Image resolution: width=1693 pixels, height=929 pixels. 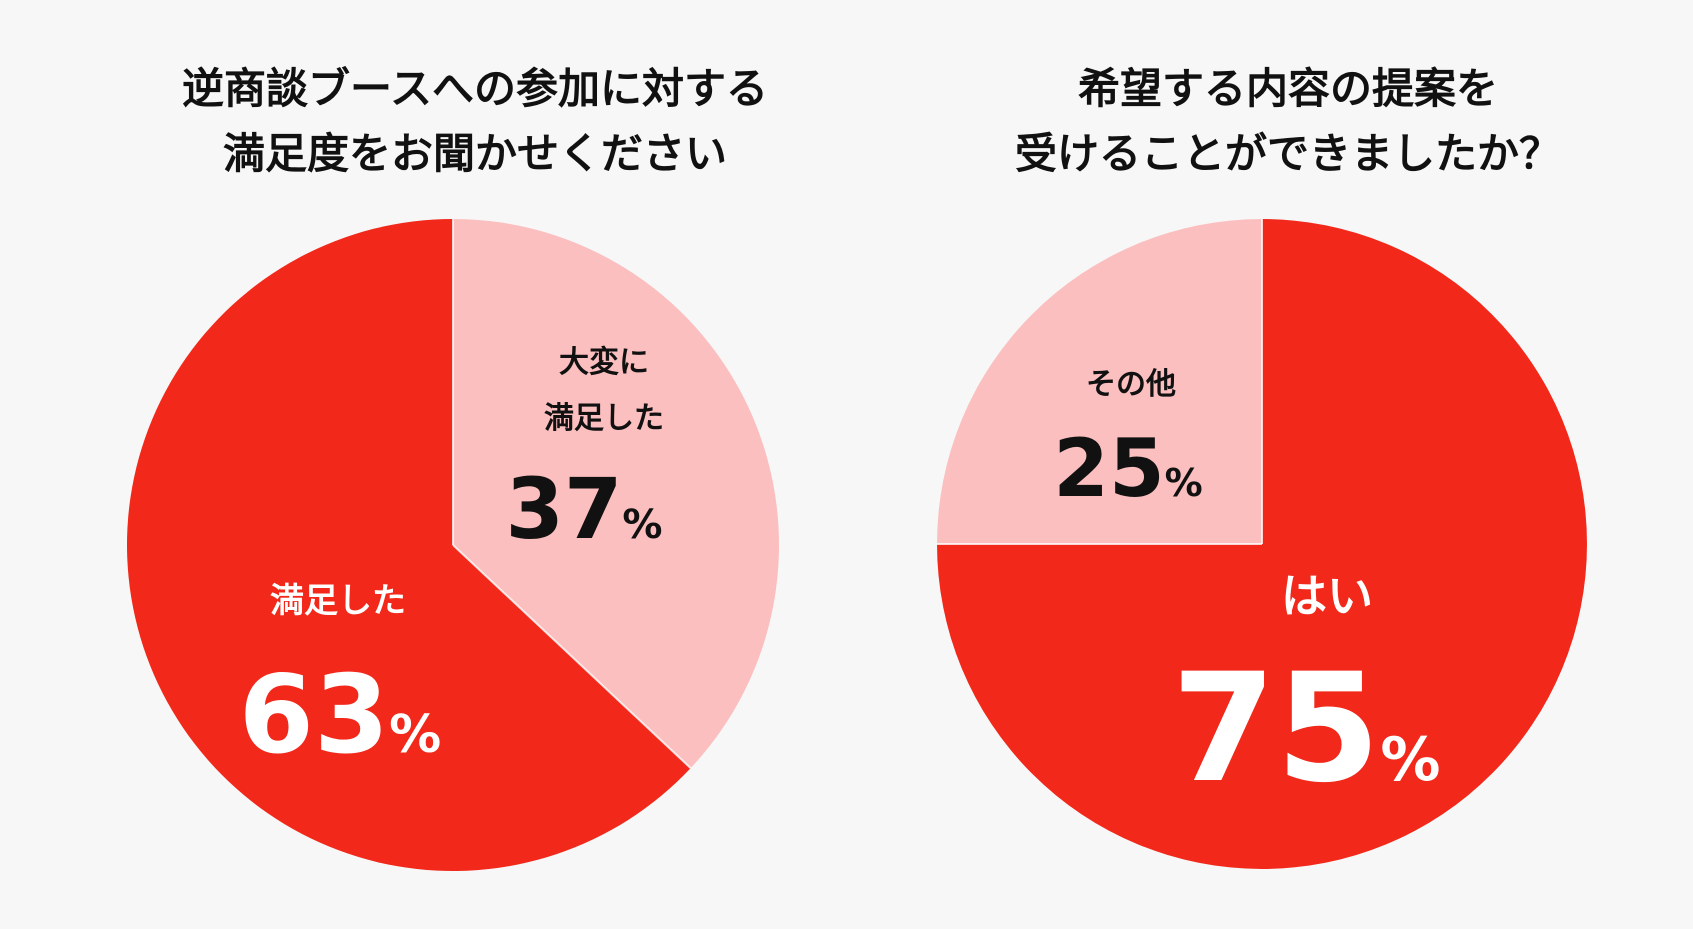 I want to click on slice-value-number: 25, so click(x=1108, y=468).